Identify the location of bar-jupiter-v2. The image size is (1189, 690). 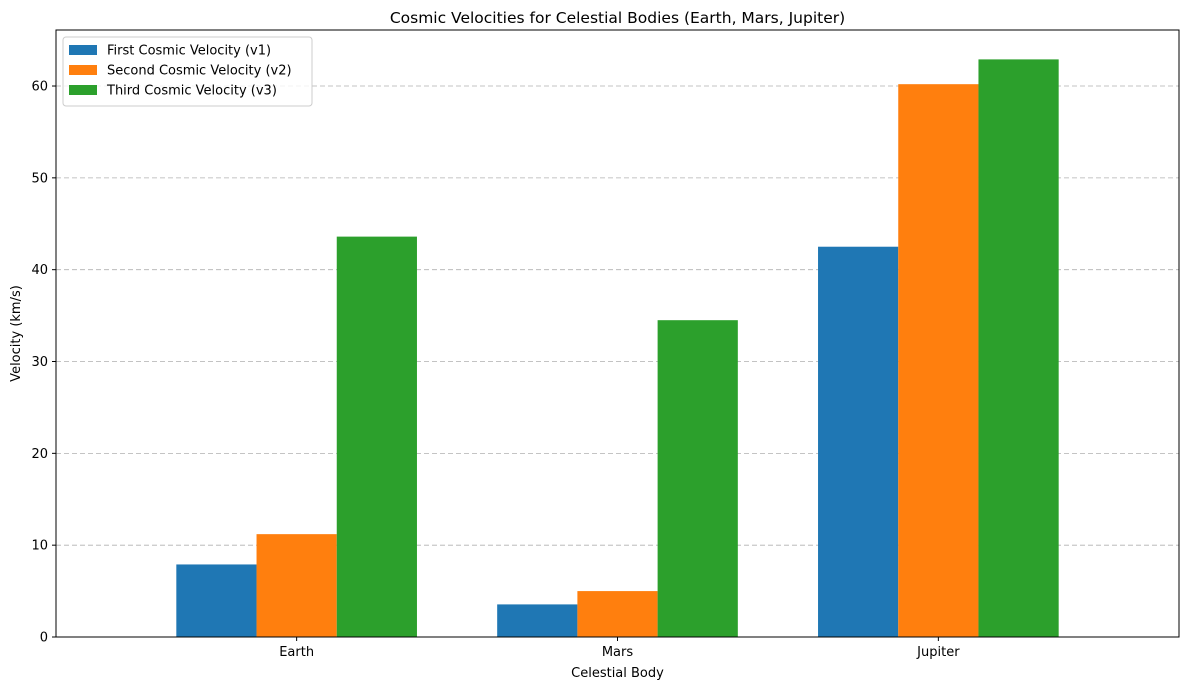
(938, 360).